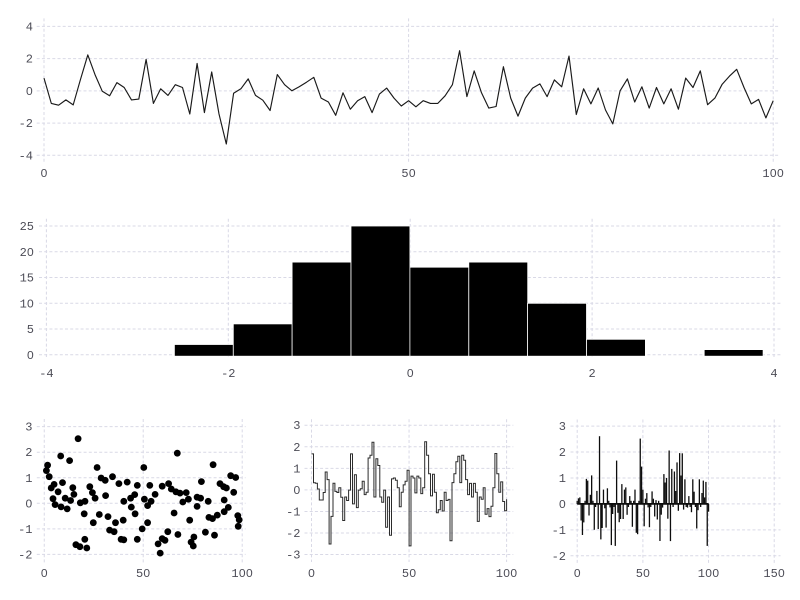 Image resolution: width=800 pixels, height=600 pixels. Describe the element at coordinates (27, 279) in the screenshot. I see `svg-text: 15` at that location.